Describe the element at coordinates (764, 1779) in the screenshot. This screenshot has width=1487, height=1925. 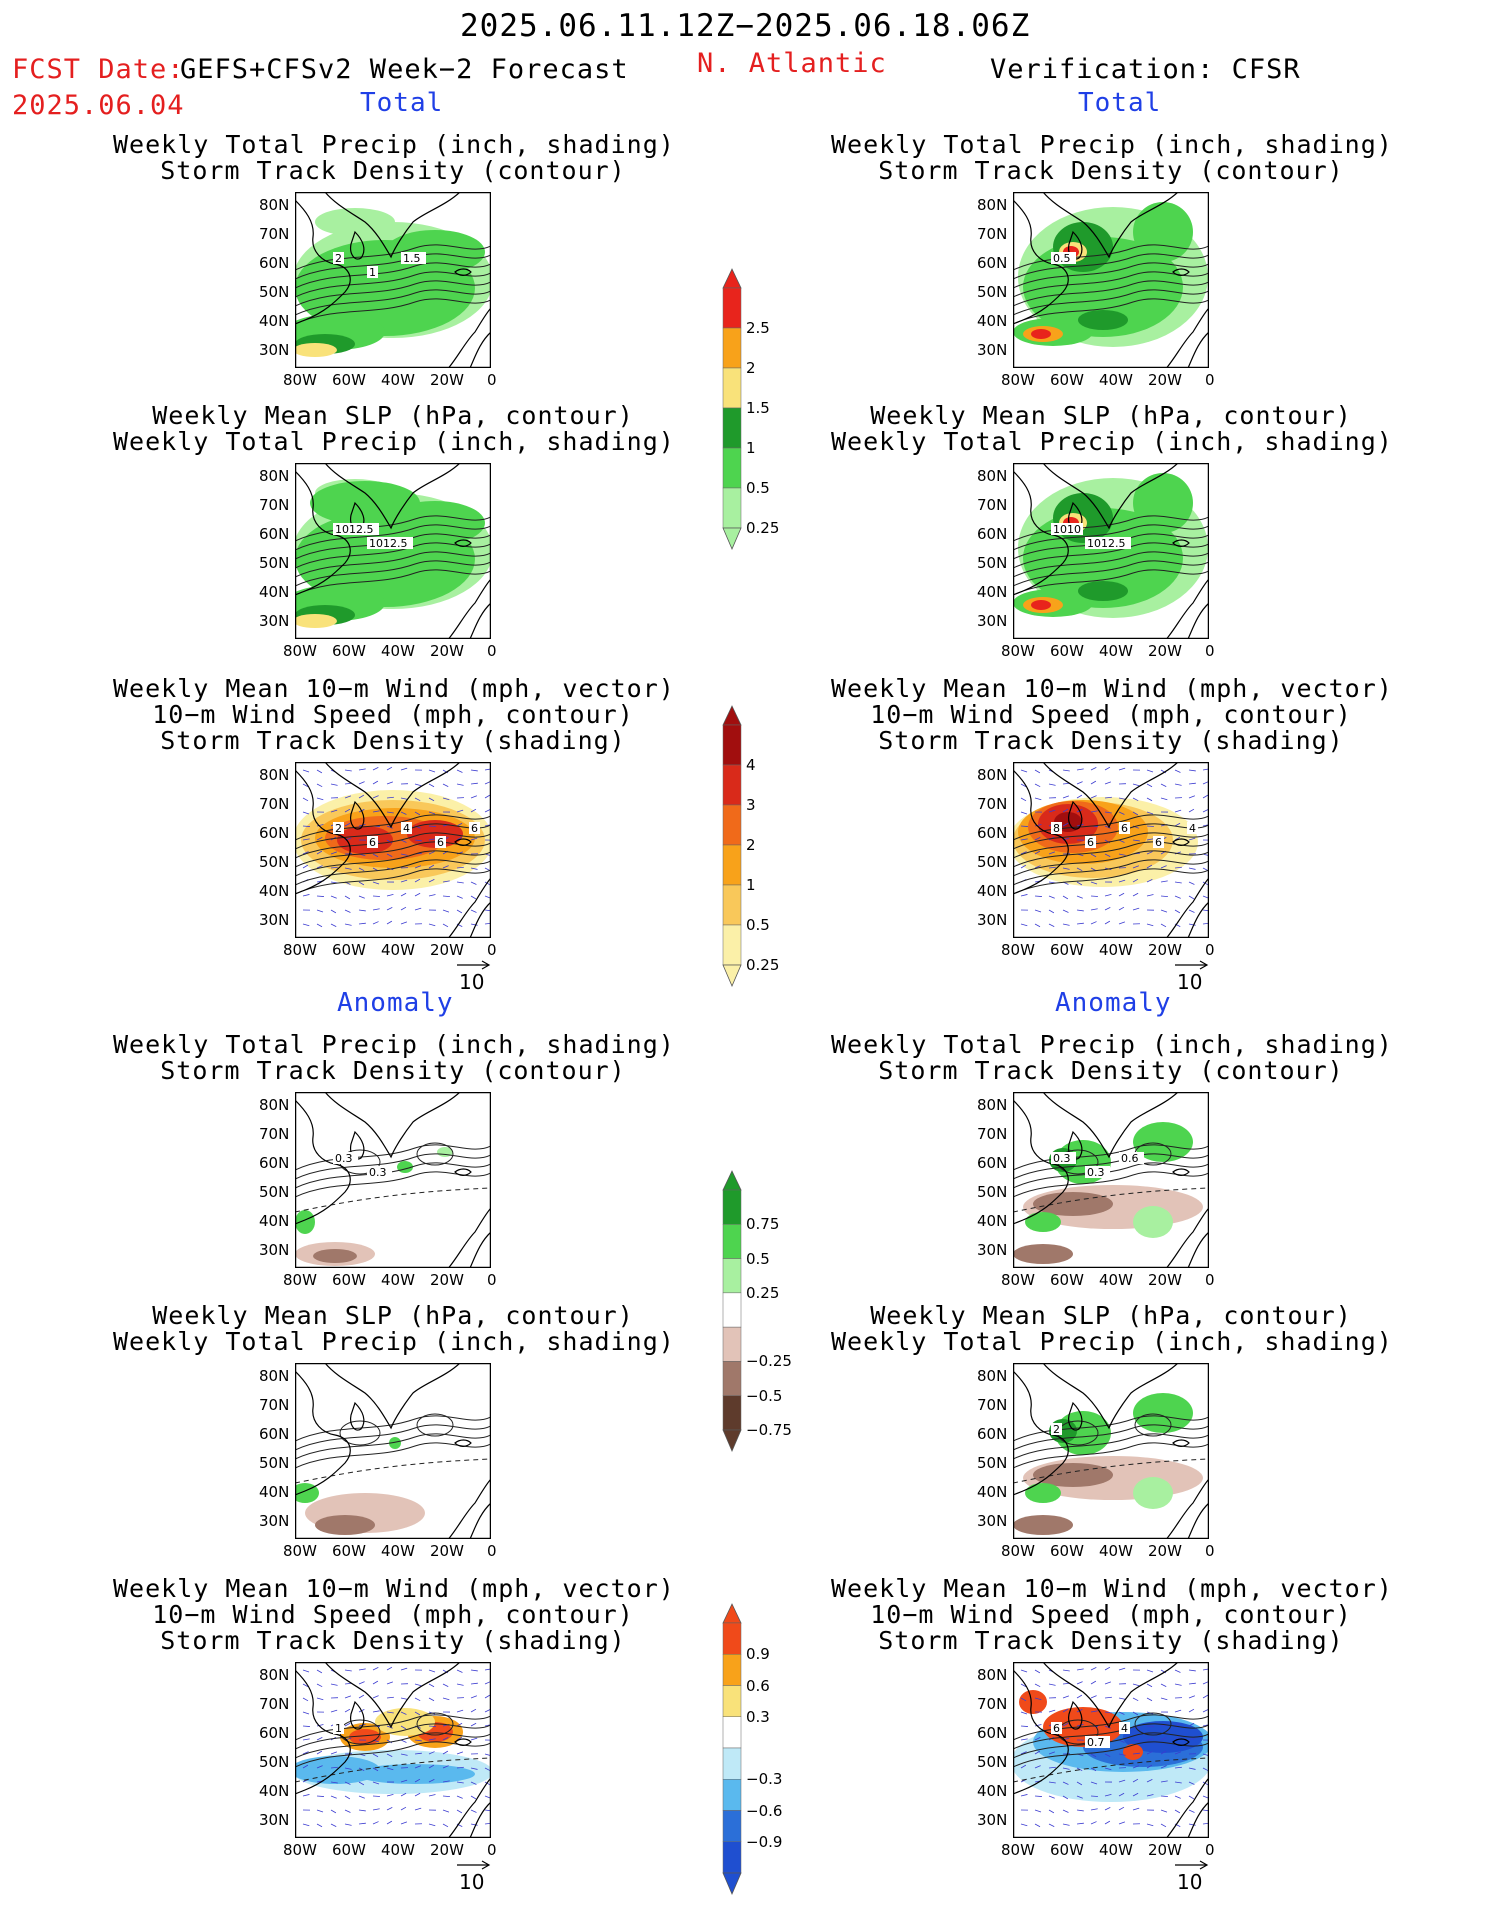
I see `colorbar-label: −0.3` at that location.